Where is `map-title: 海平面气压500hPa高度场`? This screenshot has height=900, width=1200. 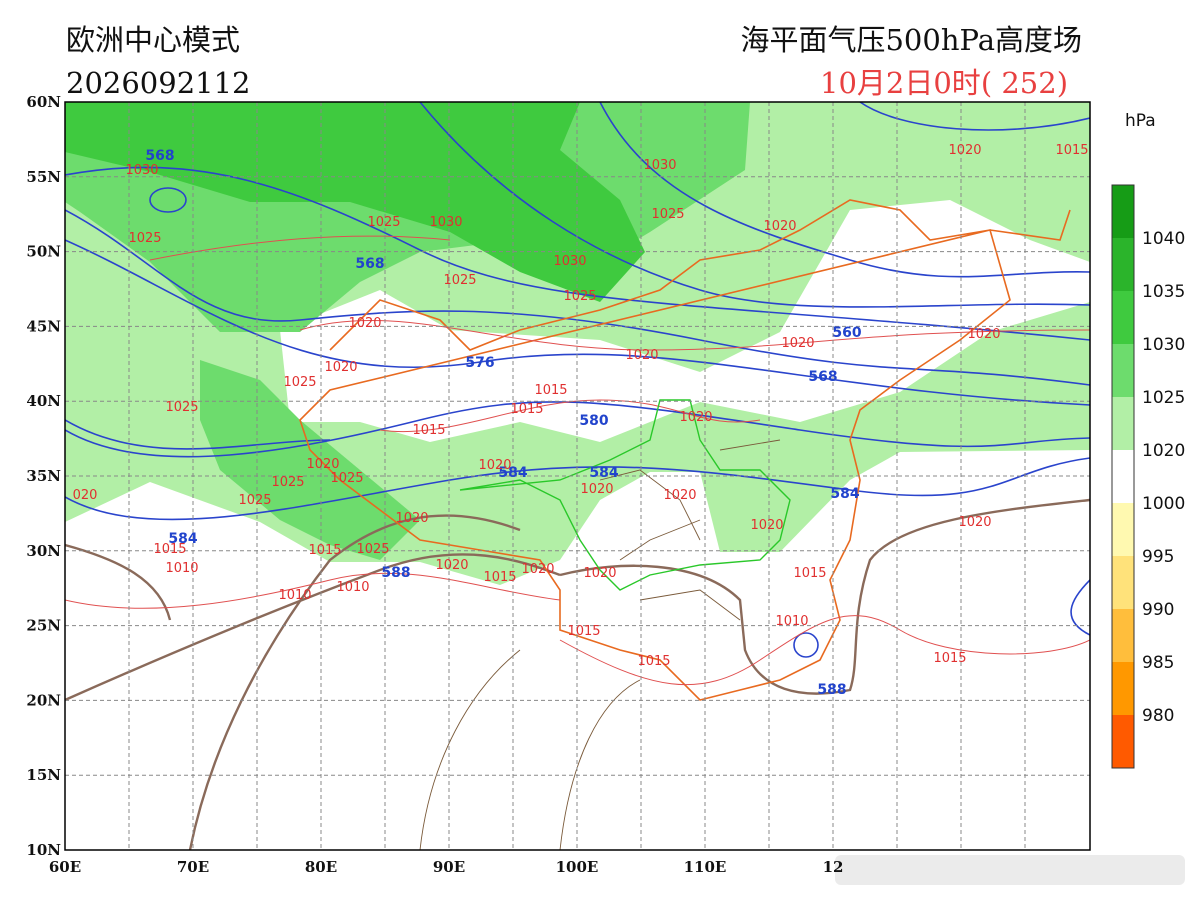 map-title: 海平面气压500hPa高度场 is located at coordinates (911, 40).